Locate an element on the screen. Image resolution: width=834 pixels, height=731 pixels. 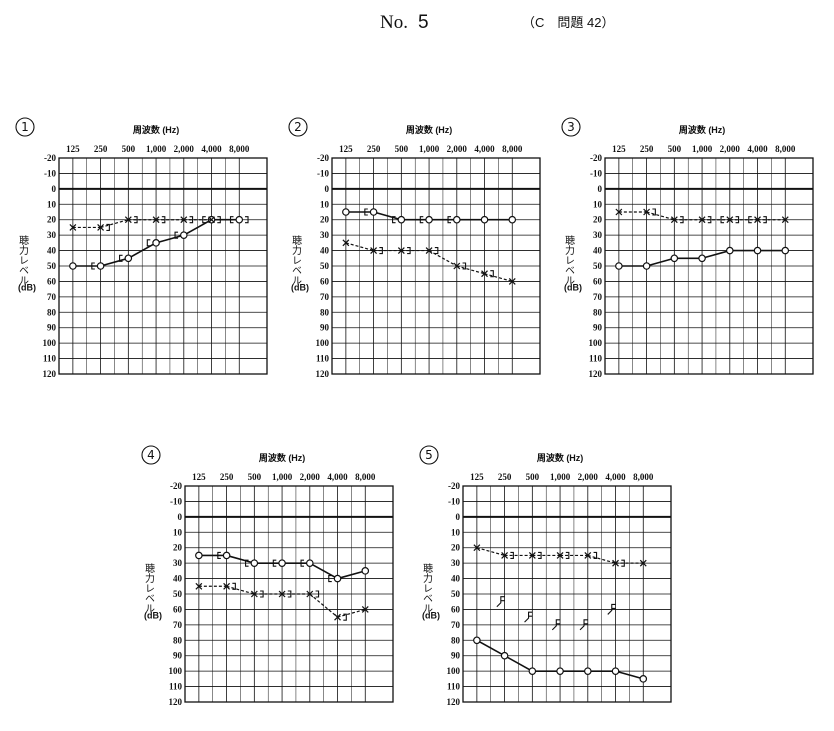
x-tick-label: 250 is located at coordinates (505, 477).